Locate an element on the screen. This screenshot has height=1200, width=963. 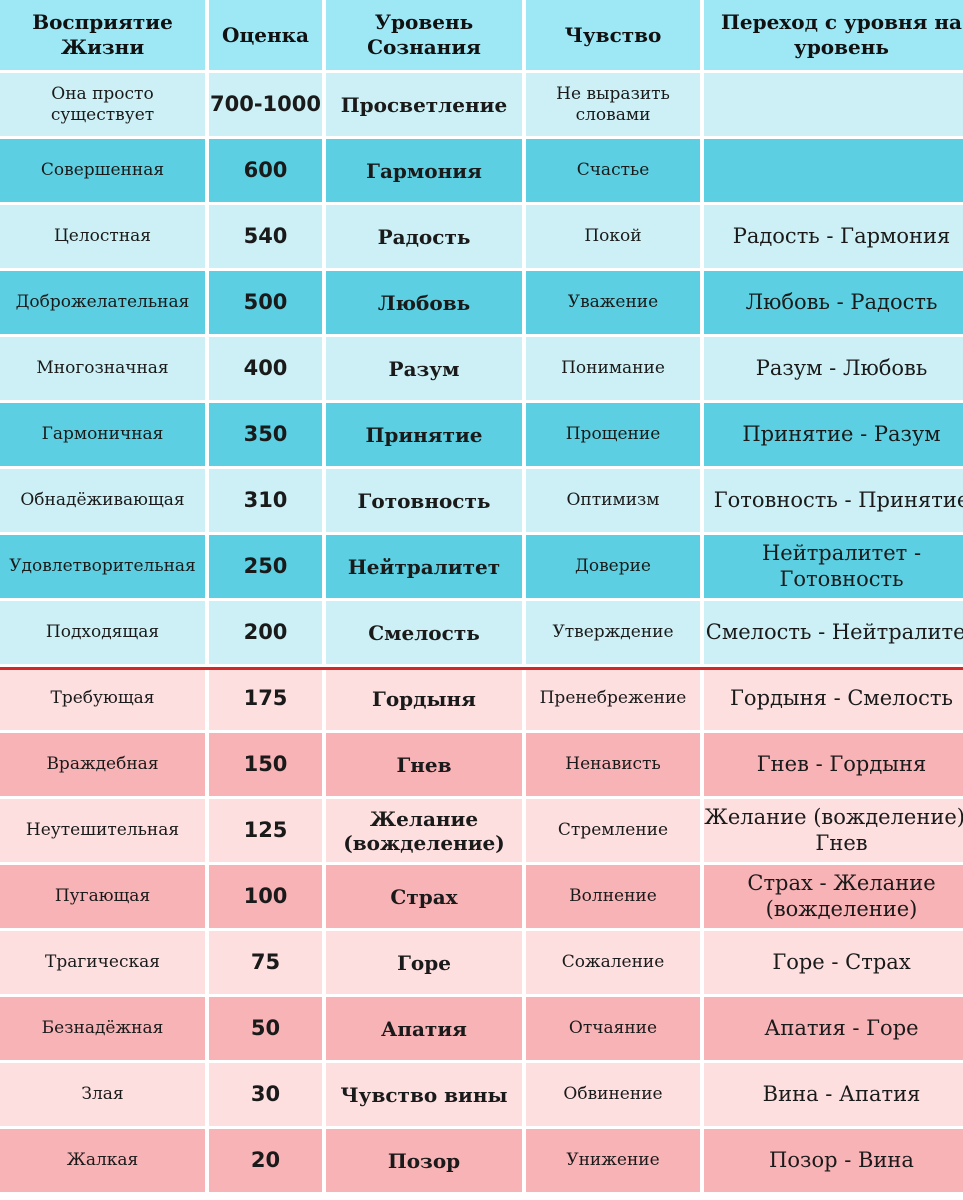
row-8-transition-cell: Нейтралитет - Готовность is located at coordinates (833, 568).